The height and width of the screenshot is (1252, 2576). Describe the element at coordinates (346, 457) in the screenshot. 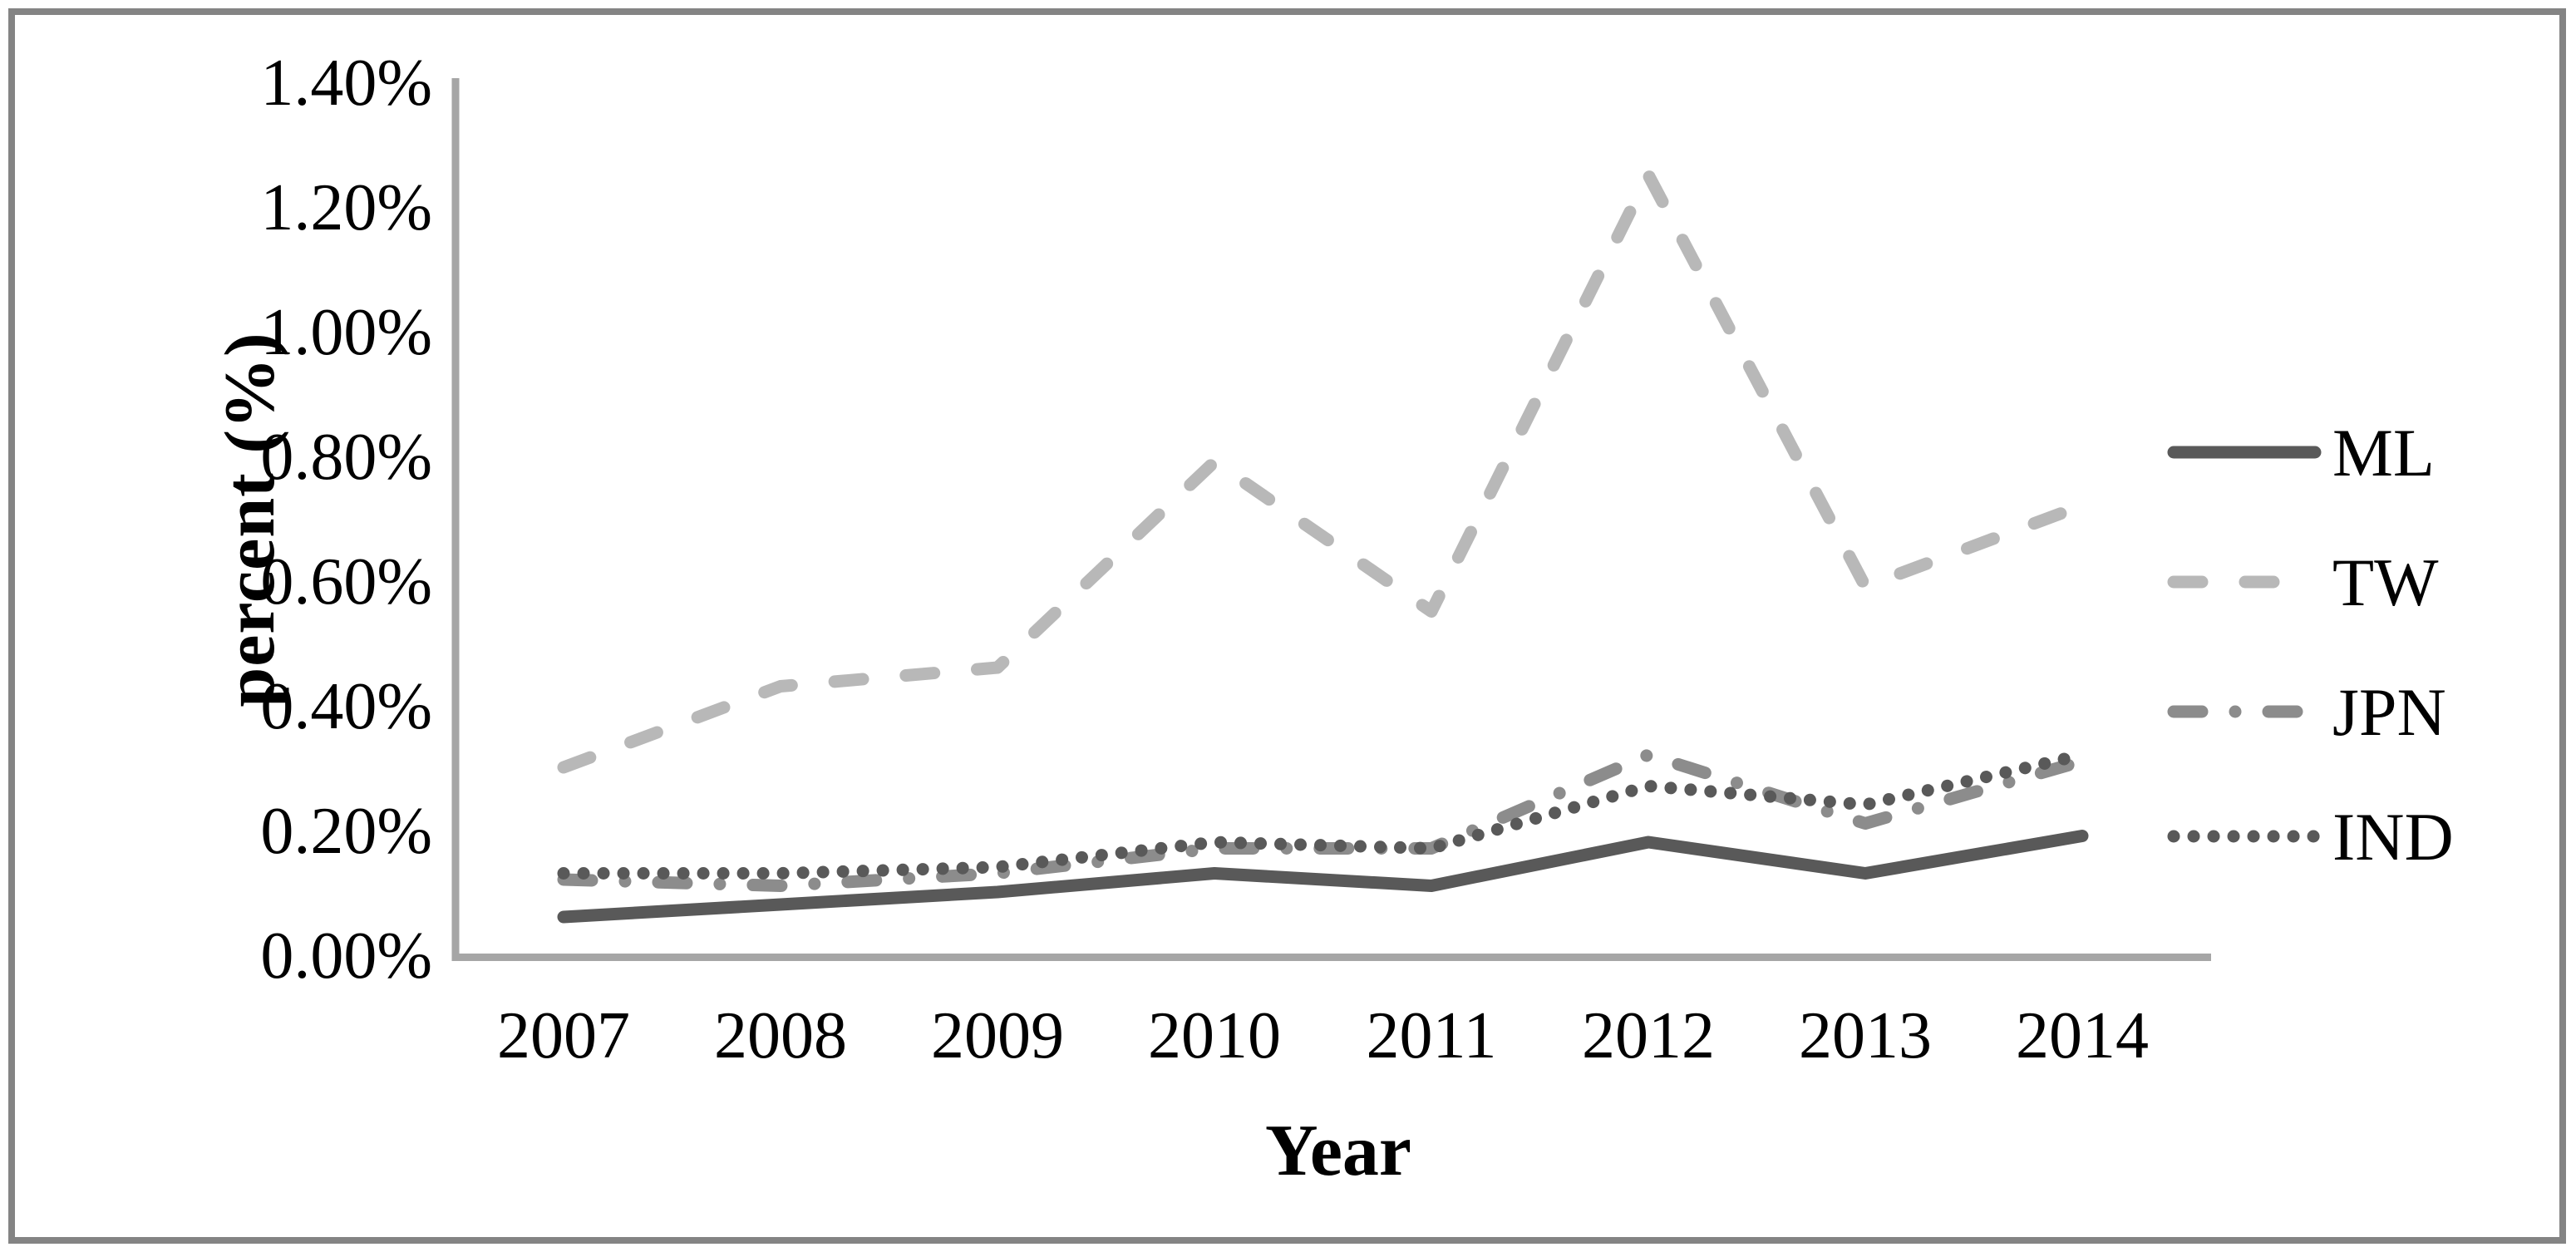

I see `y-axis-tick-label: 0.80%` at that location.